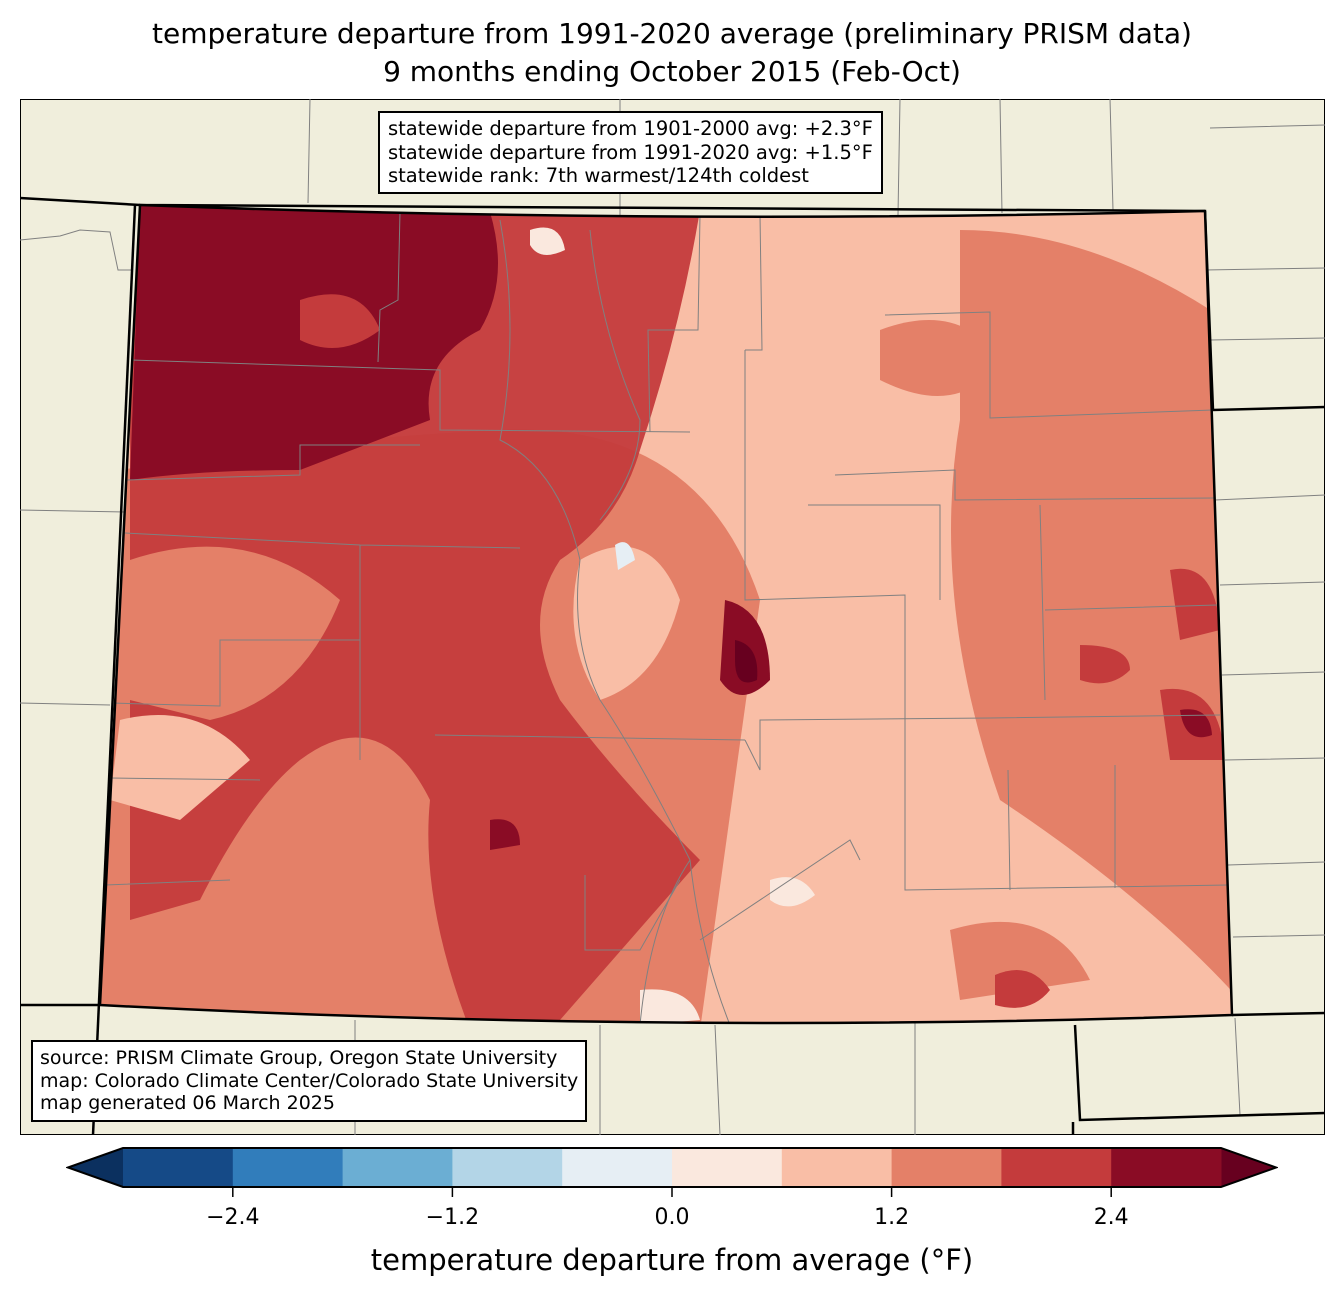  Describe the element at coordinates (1111, 1217) in the screenshot. I see `colorbar-tick-label: 2.4` at that location.